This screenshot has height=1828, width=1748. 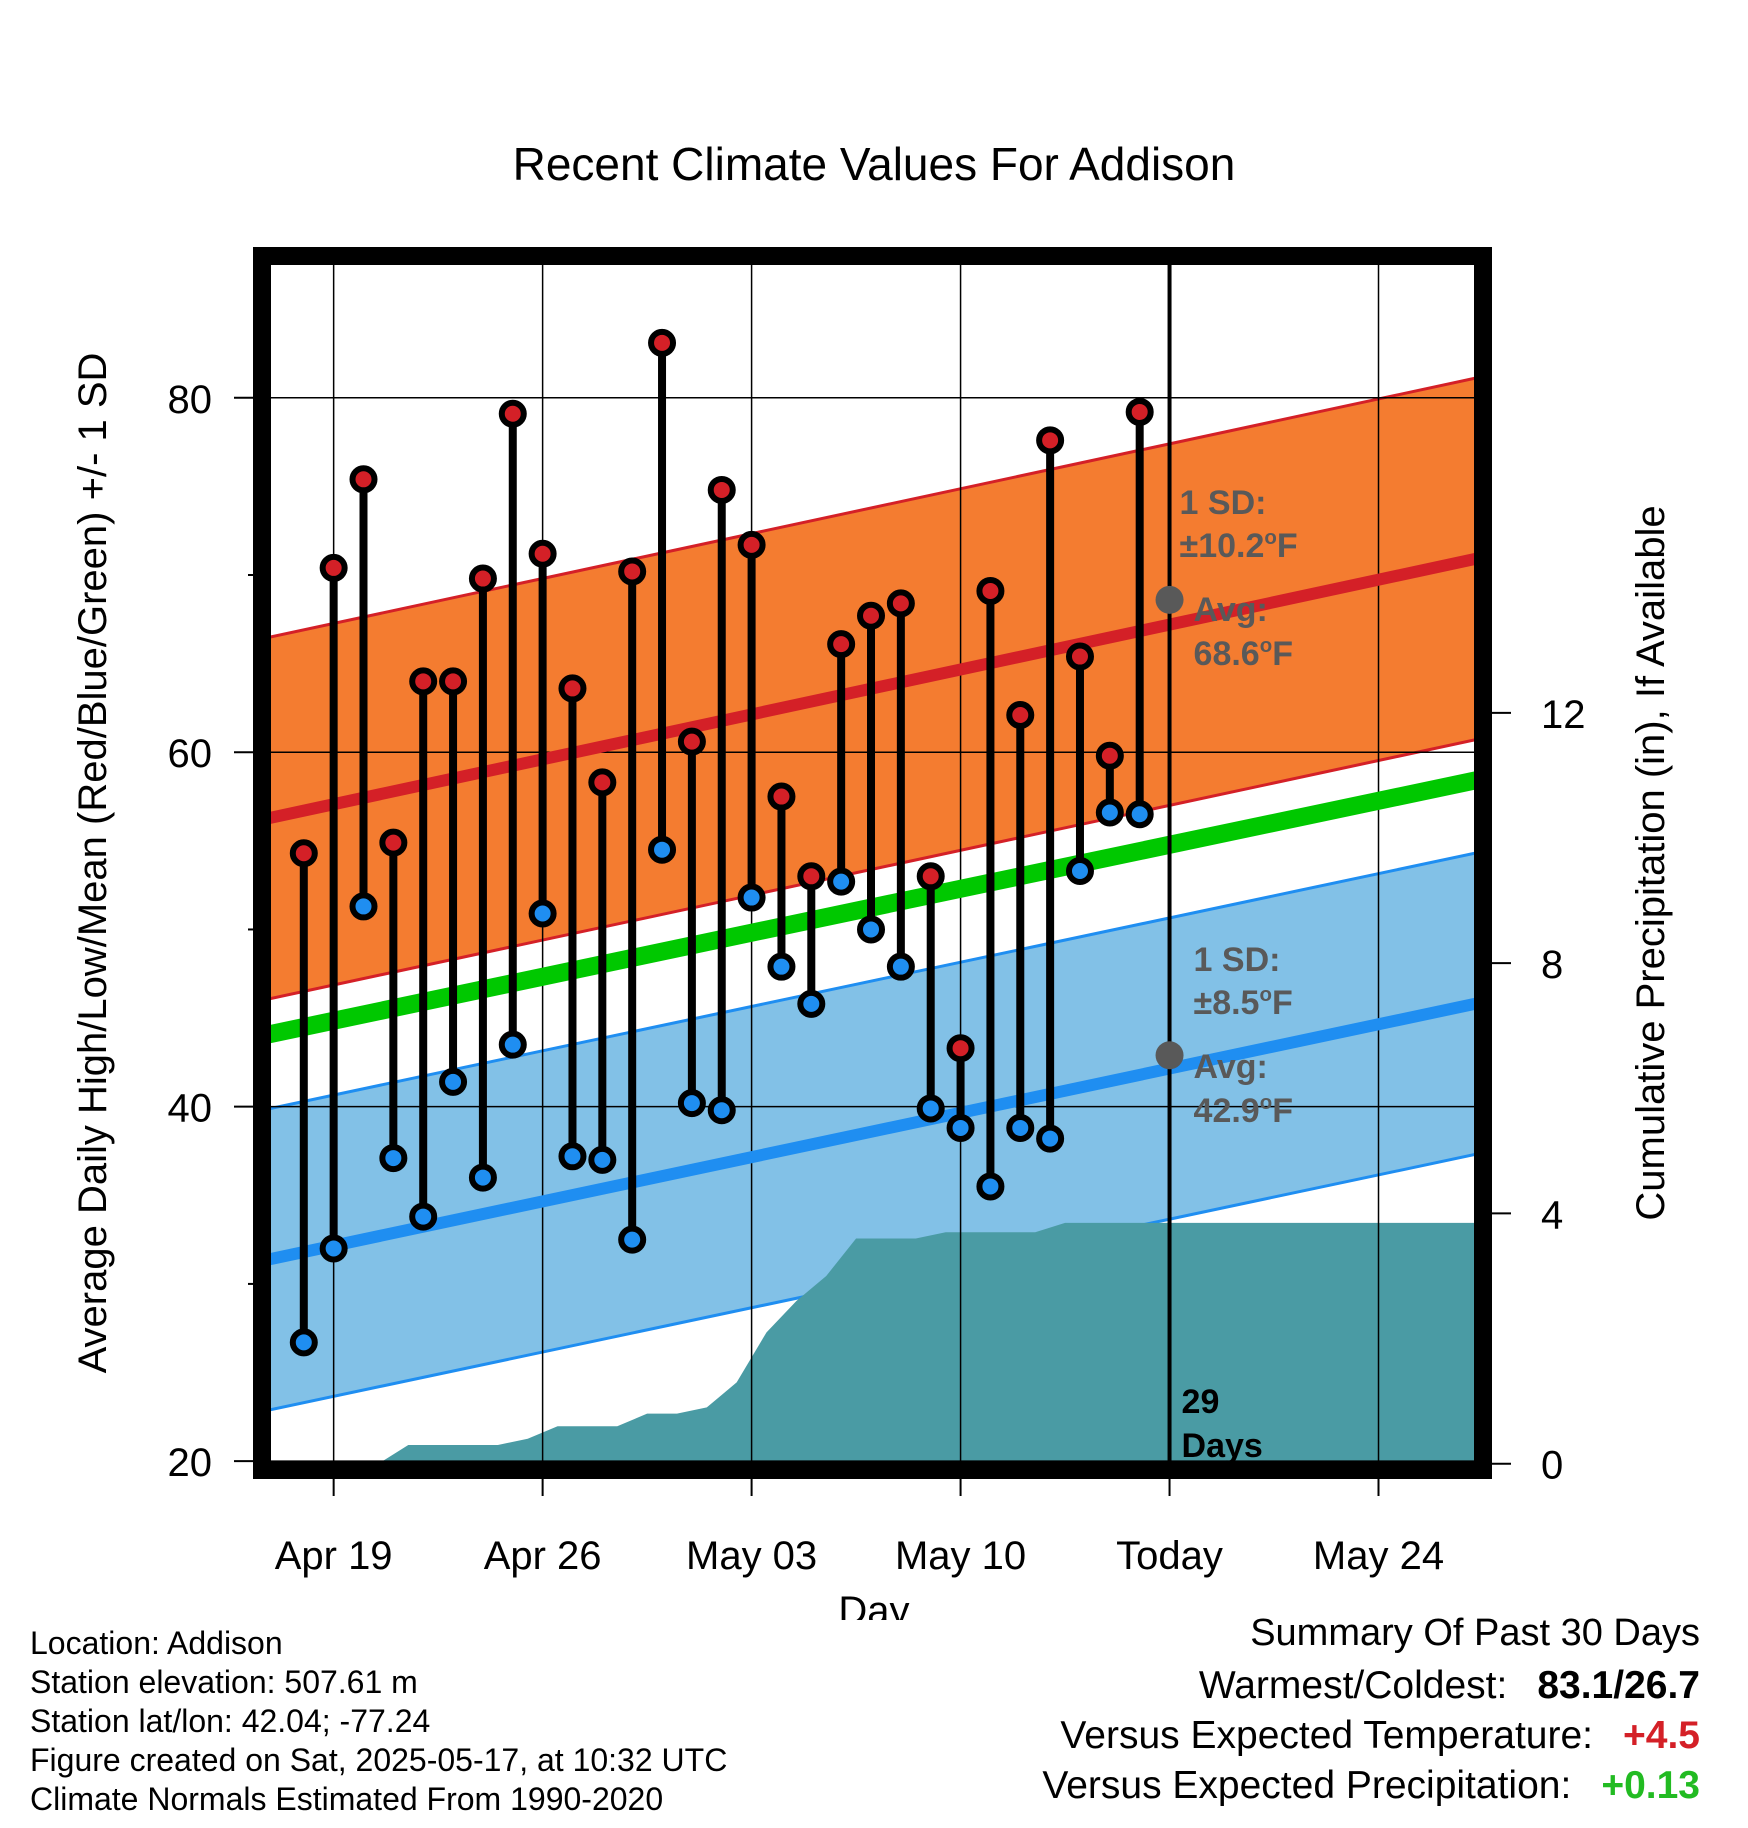 What do you see at coordinates (1618, 1685) in the screenshot?
I see `warm-cold-value: 83.1/26.7` at bounding box center [1618, 1685].